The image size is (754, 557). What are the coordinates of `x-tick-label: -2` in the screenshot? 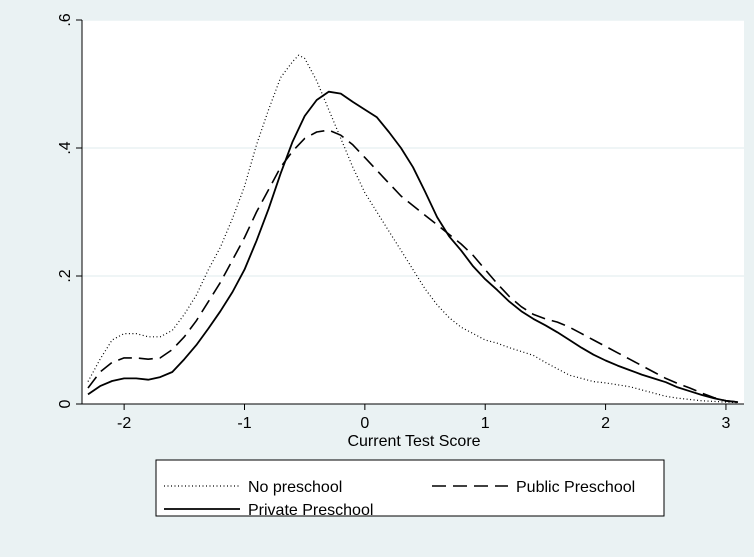 It's located at (124, 423).